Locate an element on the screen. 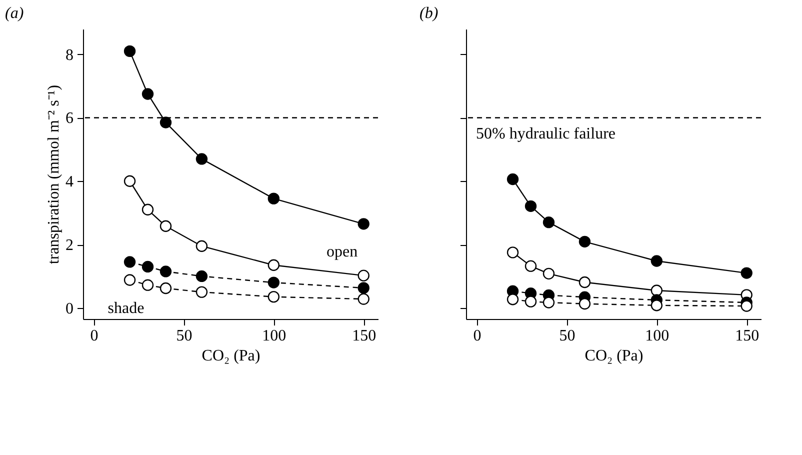  y-tick-label: 6 is located at coordinates (70, 119).